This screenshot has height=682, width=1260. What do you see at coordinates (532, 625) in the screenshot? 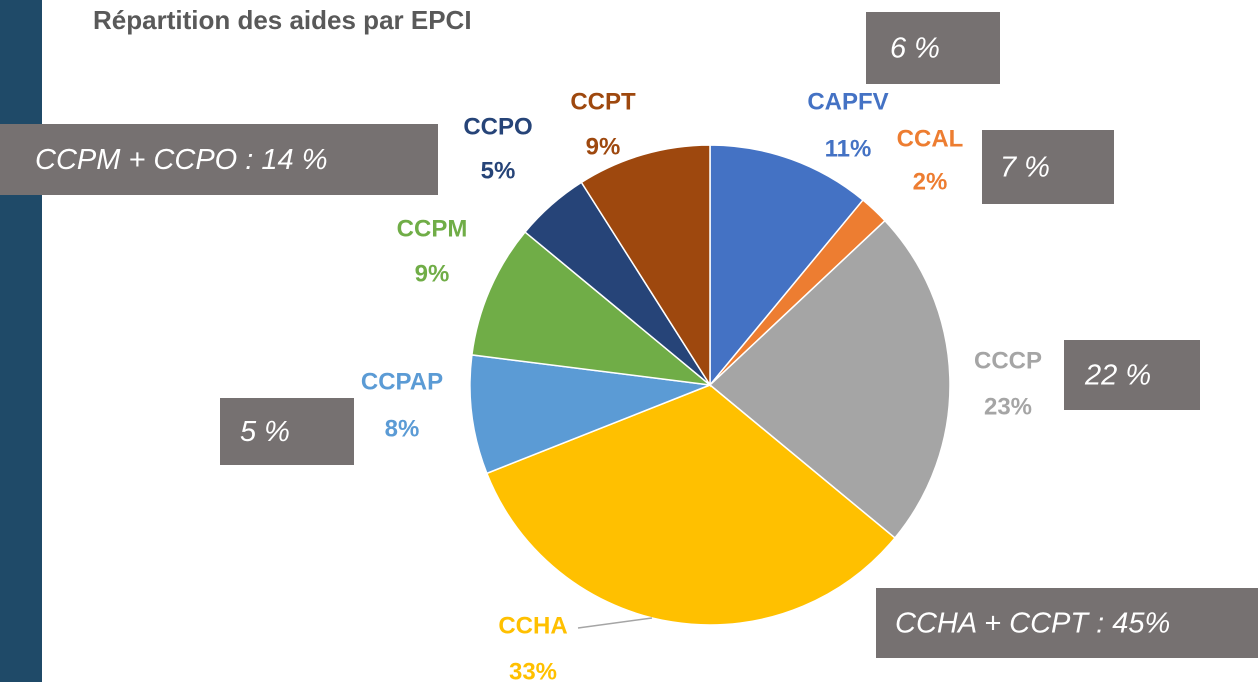
I see `slice-label: CCHA` at bounding box center [532, 625].